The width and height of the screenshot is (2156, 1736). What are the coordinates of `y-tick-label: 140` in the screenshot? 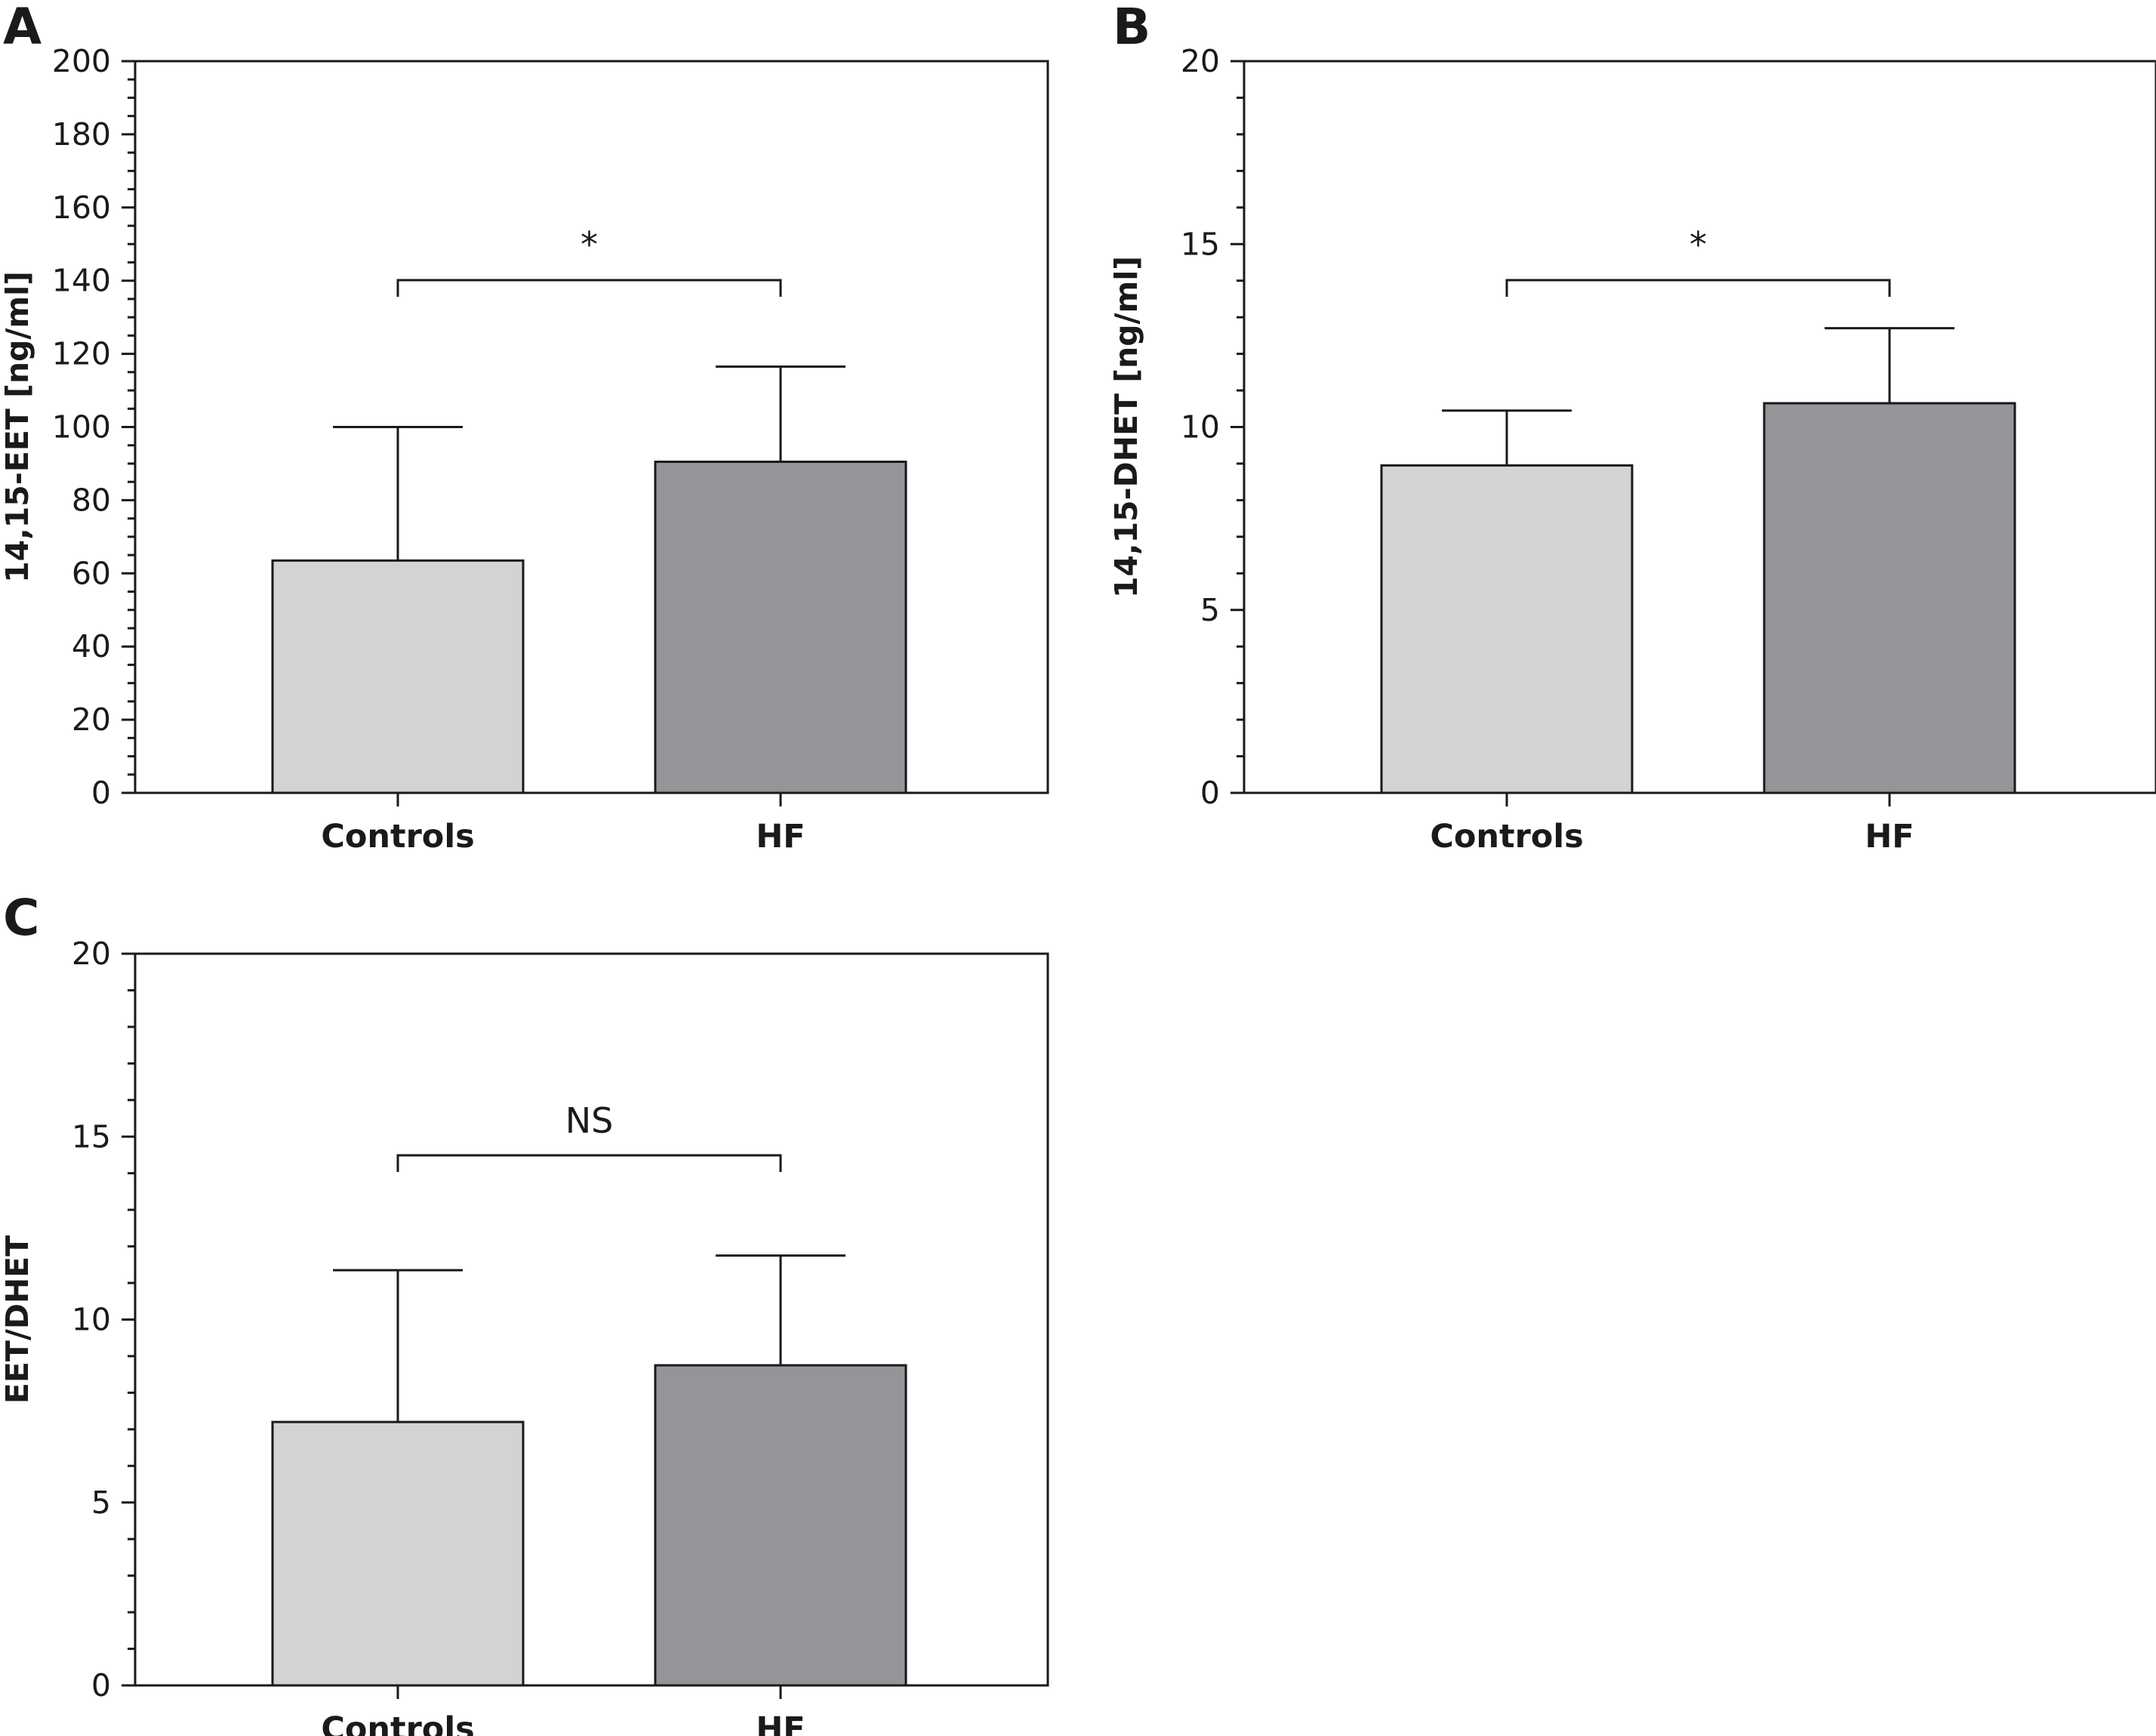 It's located at (81, 281).